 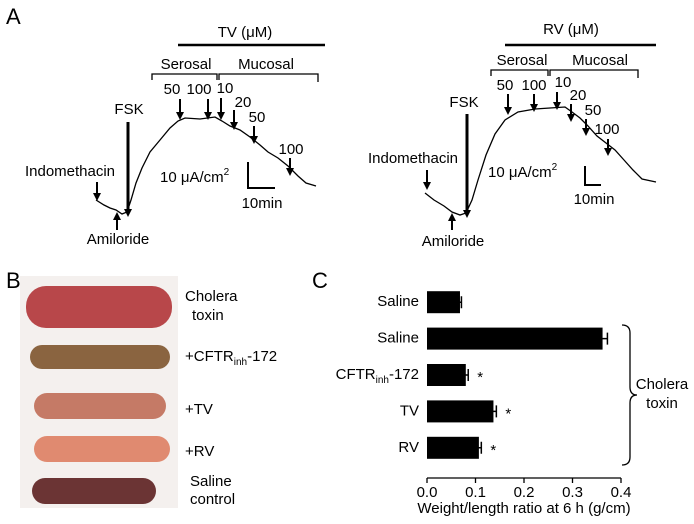 I want to click on group-label: TV (μM), so click(x=245, y=32).